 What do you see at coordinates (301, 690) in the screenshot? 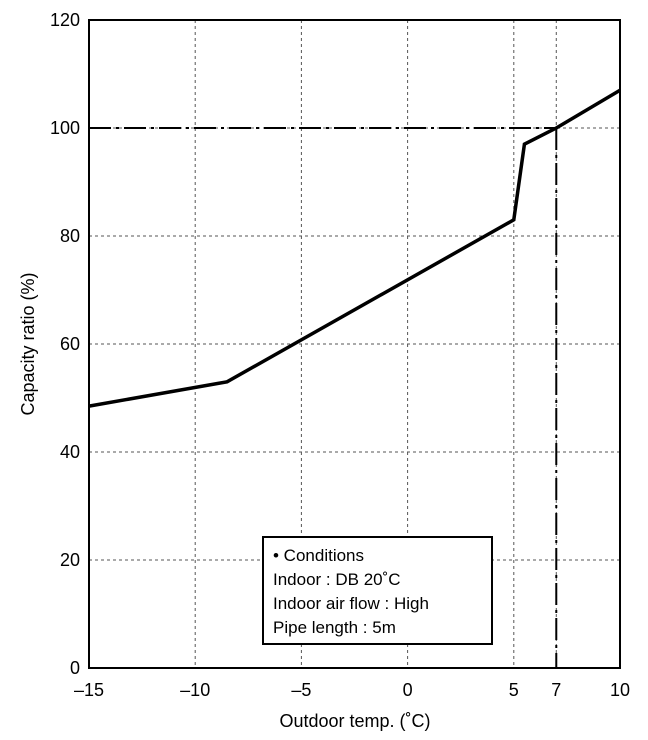
I see `x-tick-label: –5` at bounding box center [301, 690].